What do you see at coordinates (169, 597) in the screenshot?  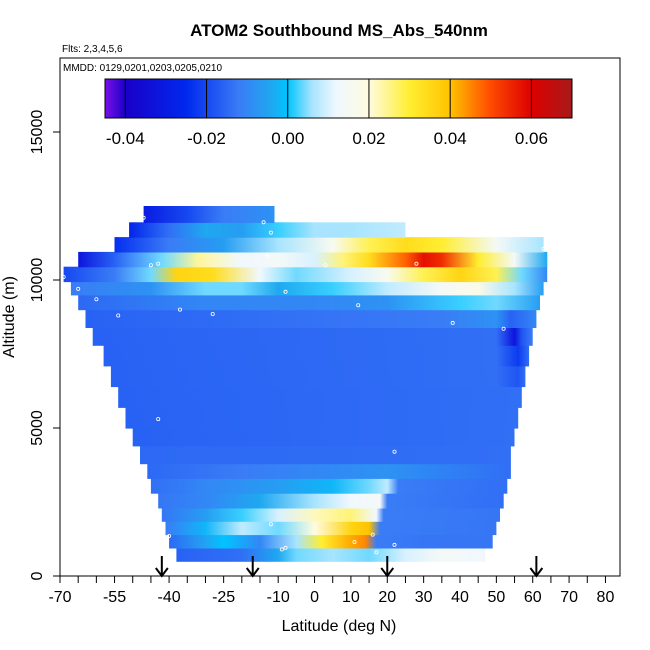 I see `x-tick-label: -40` at bounding box center [169, 597].